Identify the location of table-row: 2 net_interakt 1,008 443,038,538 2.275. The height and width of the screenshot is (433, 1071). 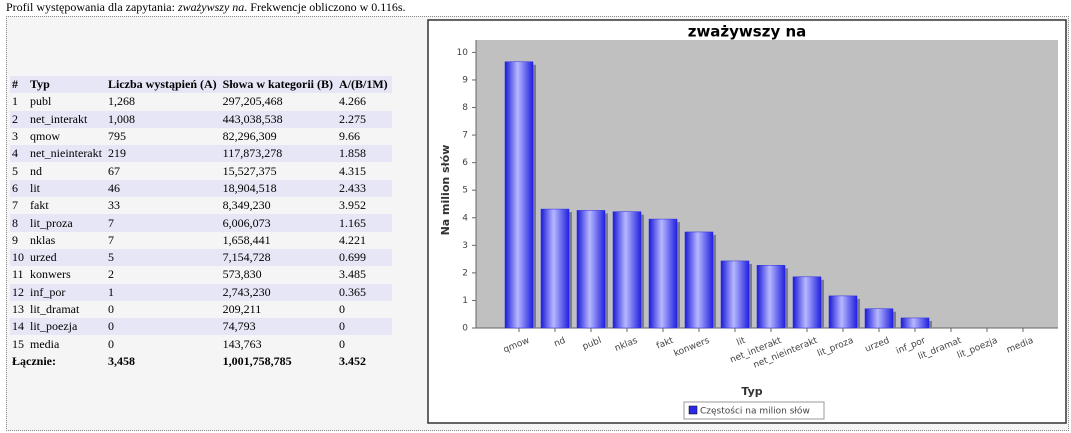
(201, 119).